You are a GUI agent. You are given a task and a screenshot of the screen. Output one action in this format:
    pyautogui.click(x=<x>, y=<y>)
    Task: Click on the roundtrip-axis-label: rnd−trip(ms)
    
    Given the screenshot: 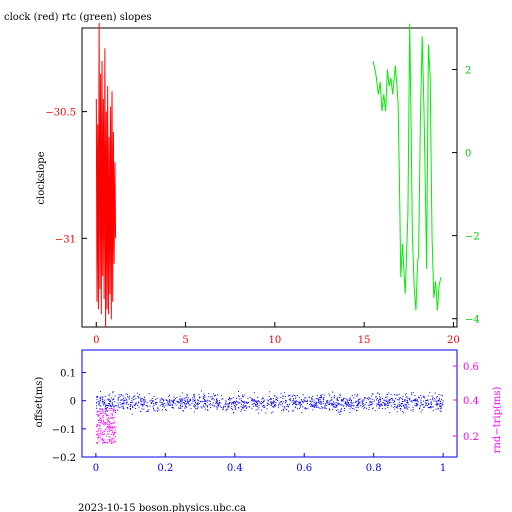 What is the action you would take?
    pyautogui.click(x=497, y=419)
    